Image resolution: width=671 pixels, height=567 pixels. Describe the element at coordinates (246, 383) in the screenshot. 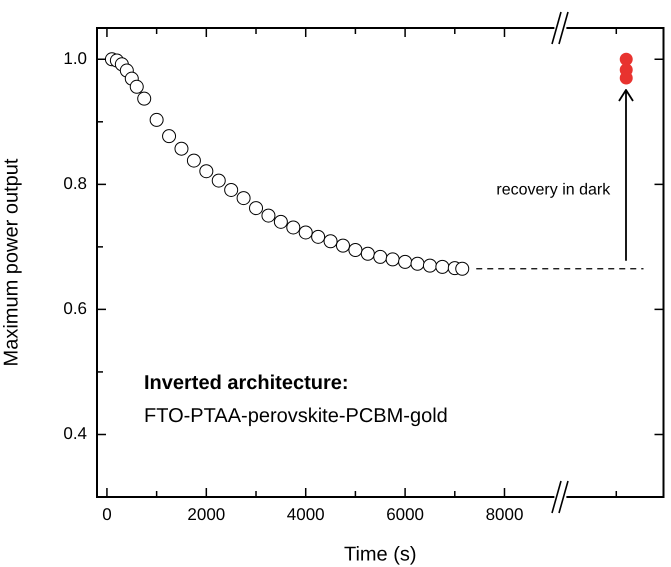

I see `annotation: Inverted architecture:` at that location.